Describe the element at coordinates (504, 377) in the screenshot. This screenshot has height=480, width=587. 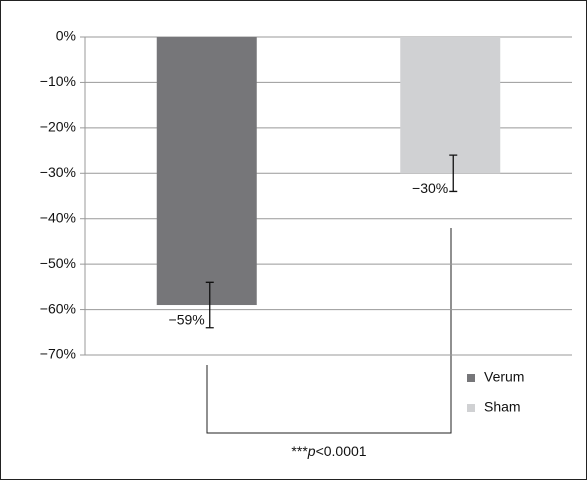
I see `legend-label: Verum` at that location.